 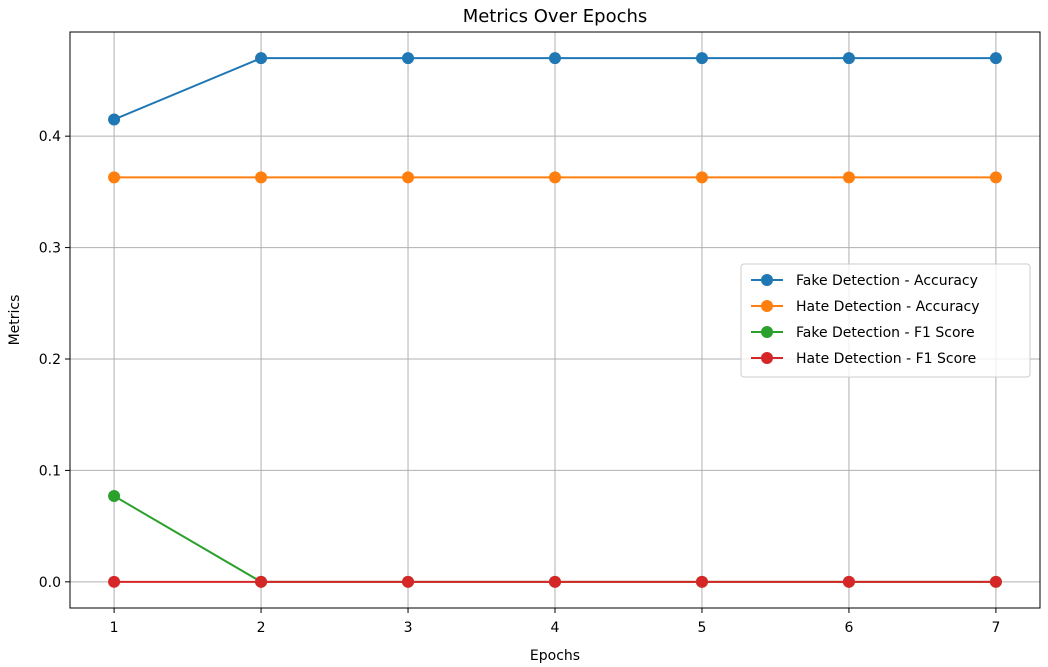 What do you see at coordinates (50, 360) in the screenshot?
I see `y-tick-label: 0.2` at bounding box center [50, 360].